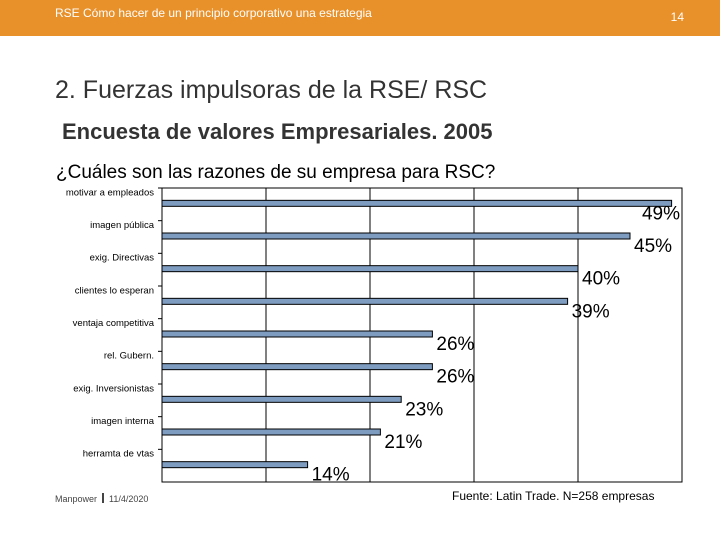 This screenshot has width=720, height=540. I want to click on category-label: ventaja competitiva, so click(114, 323).